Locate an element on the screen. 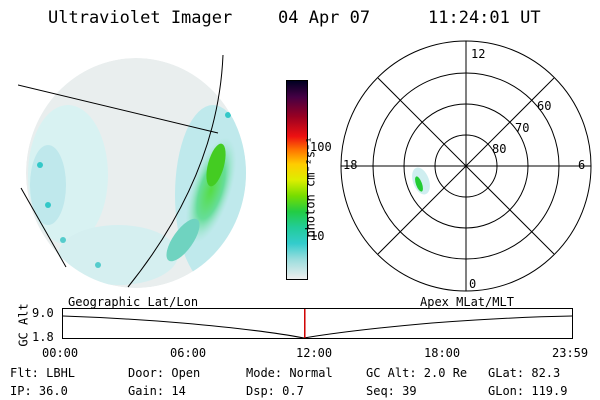 This screenshot has height=400, width=600. terminator-line is located at coordinates (175, 171).